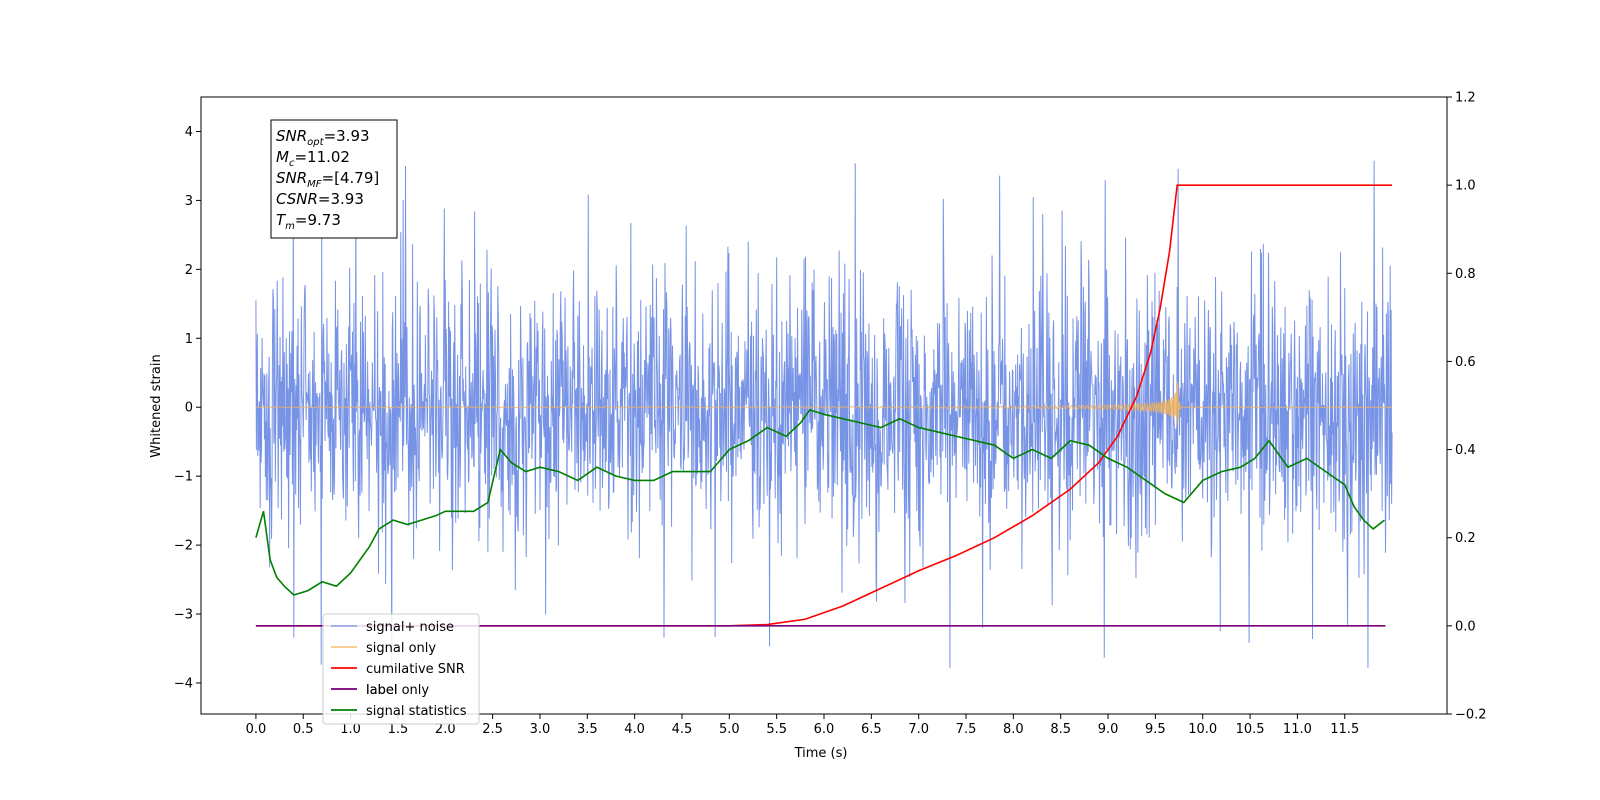  Describe the element at coordinates (1202, 729) in the screenshot. I see `x-tick-label: 10.0` at that location.